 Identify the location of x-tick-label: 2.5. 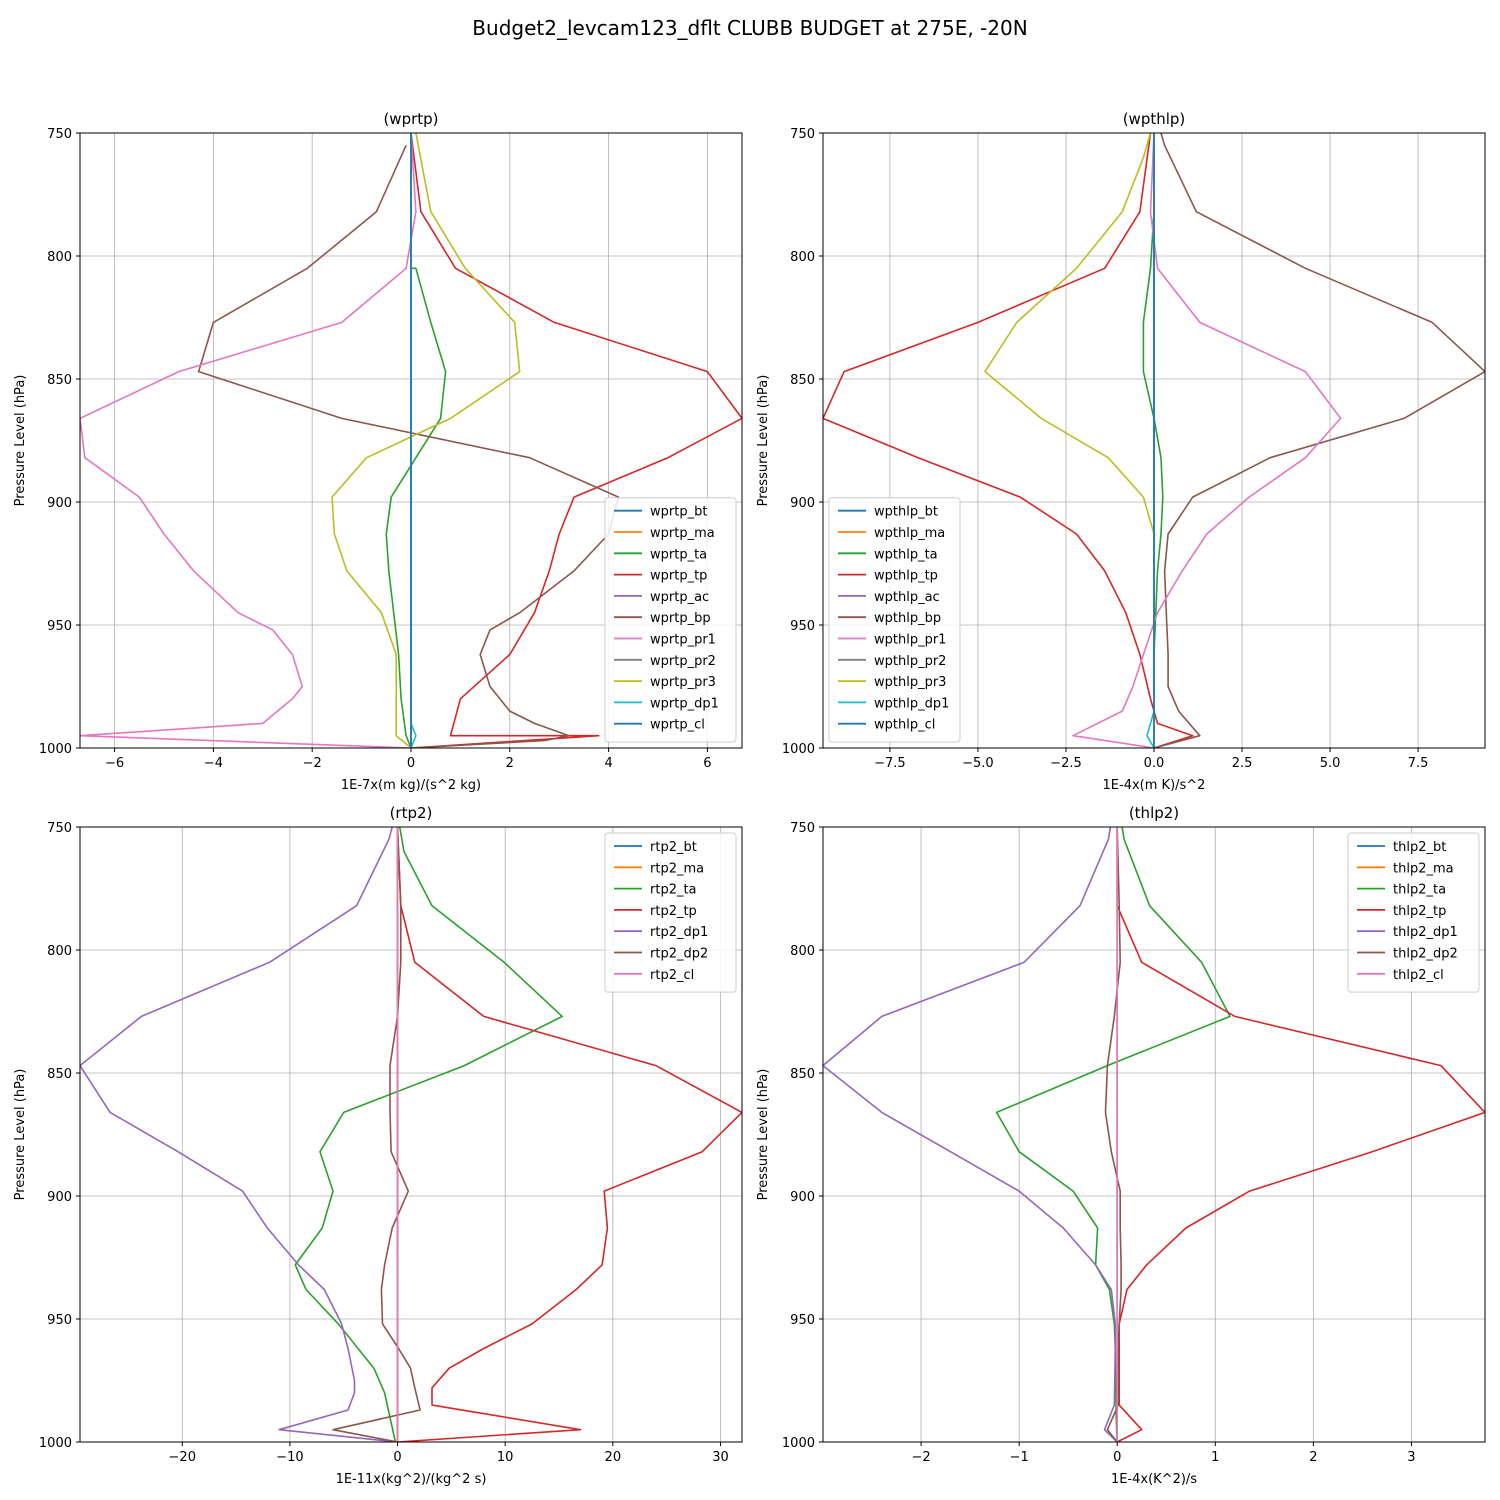
(1242, 763).